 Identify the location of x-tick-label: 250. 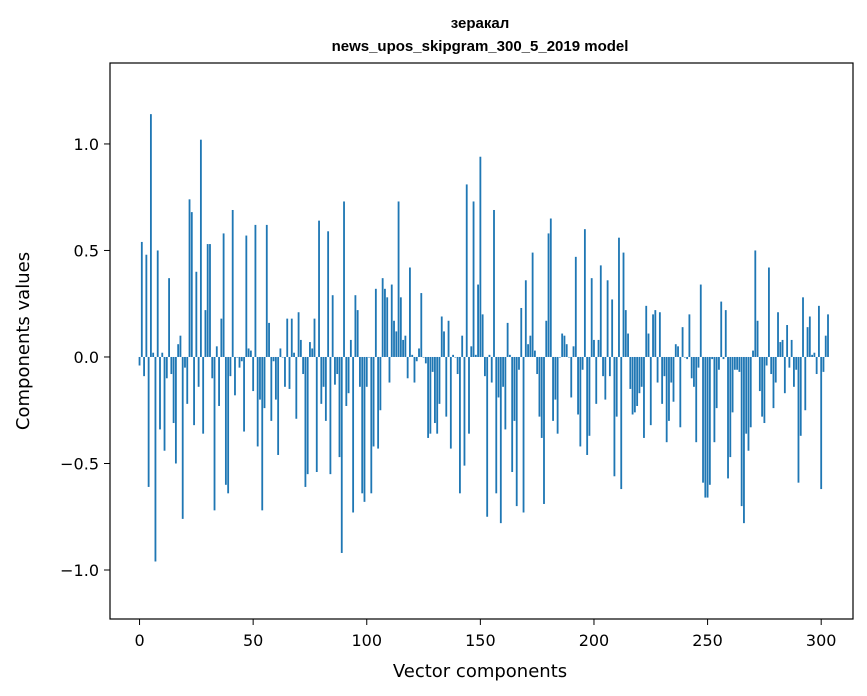
(707, 640).